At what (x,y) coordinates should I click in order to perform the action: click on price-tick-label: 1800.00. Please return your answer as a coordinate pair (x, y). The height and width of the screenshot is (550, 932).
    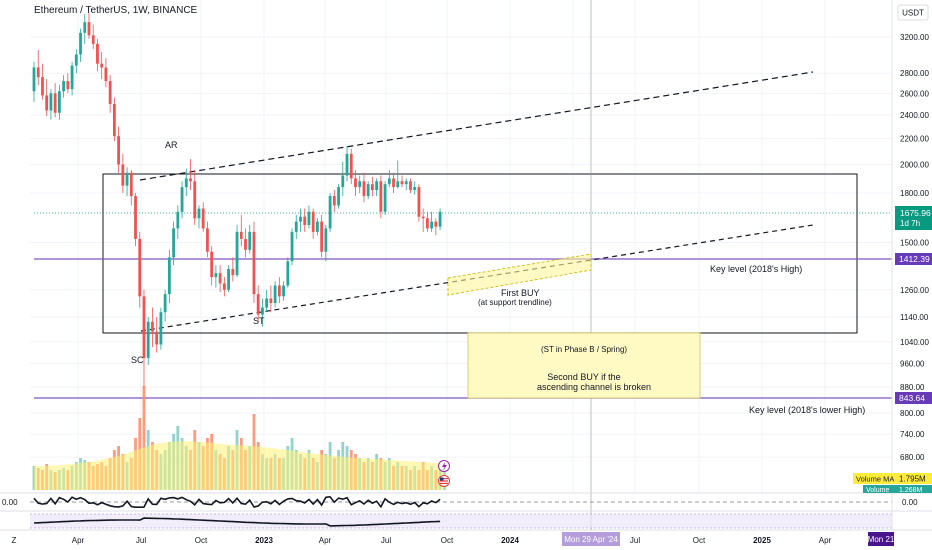
    Looking at the image, I should click on (914, 193).